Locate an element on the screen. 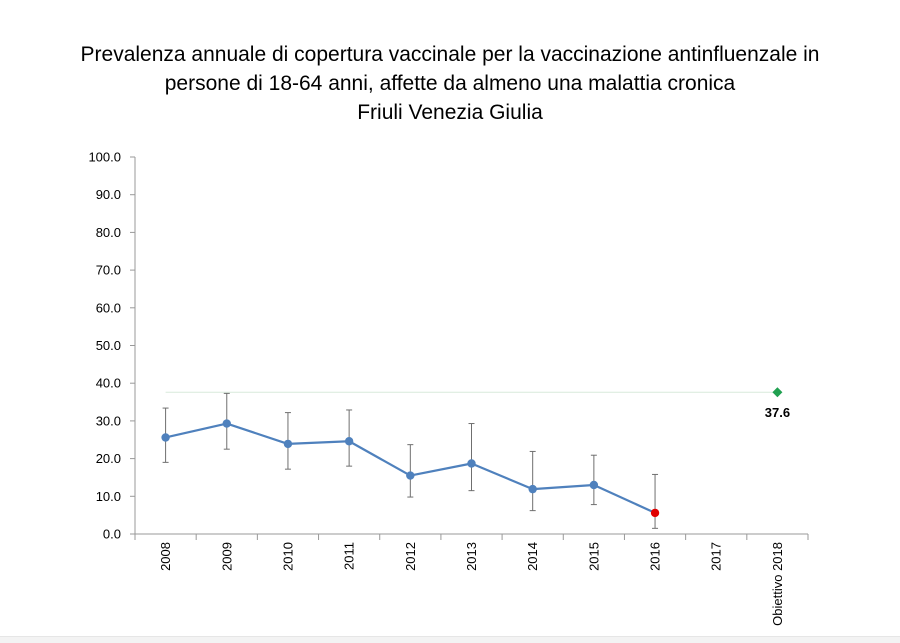  y-tick-label: 80.0 is located at coordinates (108, 232).